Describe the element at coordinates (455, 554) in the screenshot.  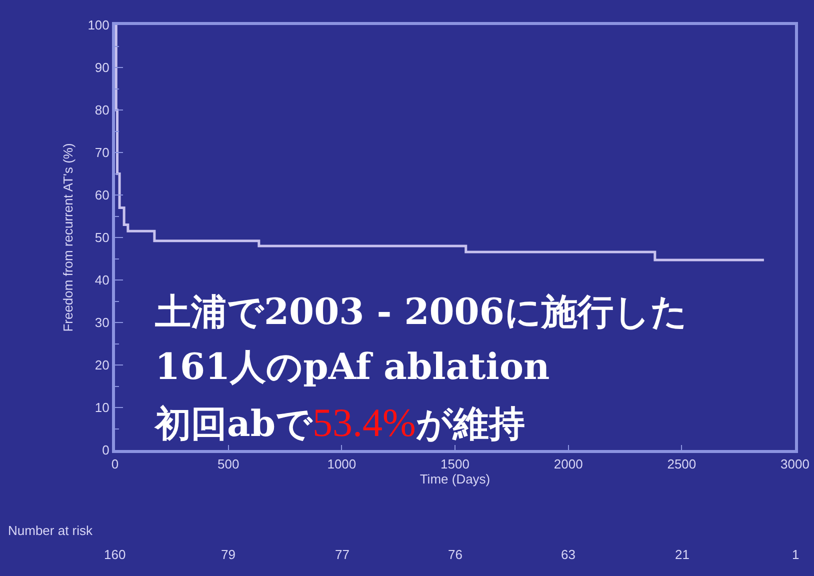
I see `text: 76` at that location.